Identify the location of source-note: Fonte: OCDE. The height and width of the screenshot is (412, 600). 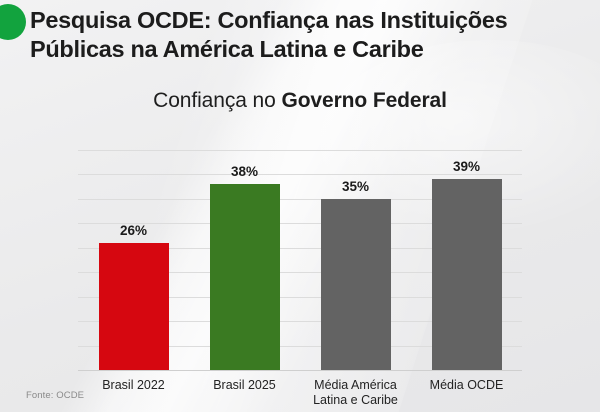
(55, 395).